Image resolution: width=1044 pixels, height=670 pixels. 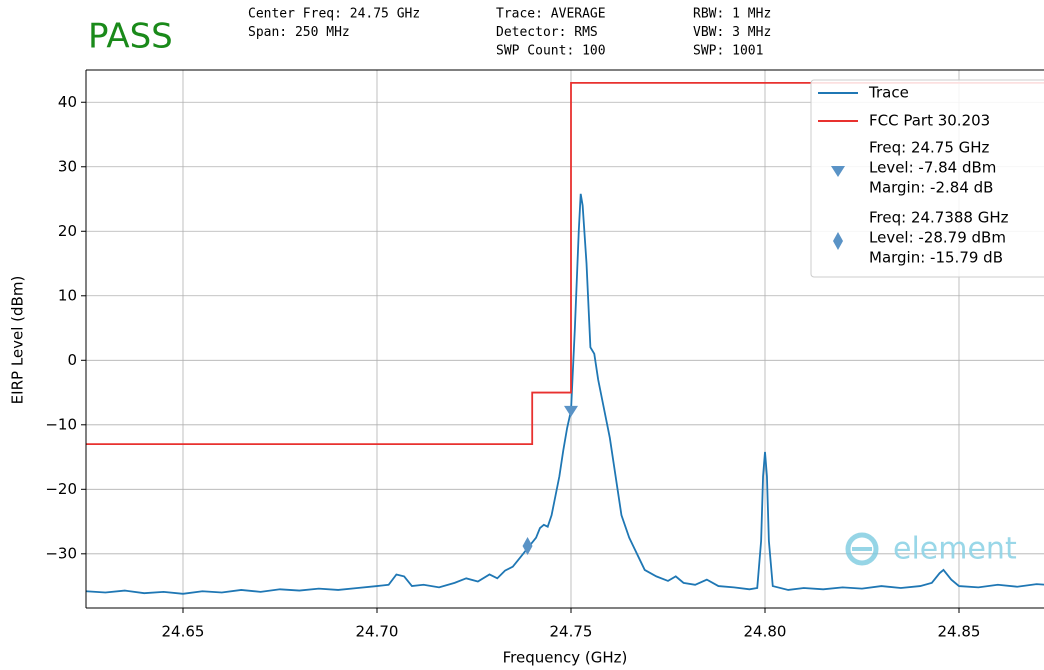 What do you see at coordinates (334, 14) in the screenshot?
I see `info-text: Center Freq: 24.75 GHz` at bounding box center [334, 14].